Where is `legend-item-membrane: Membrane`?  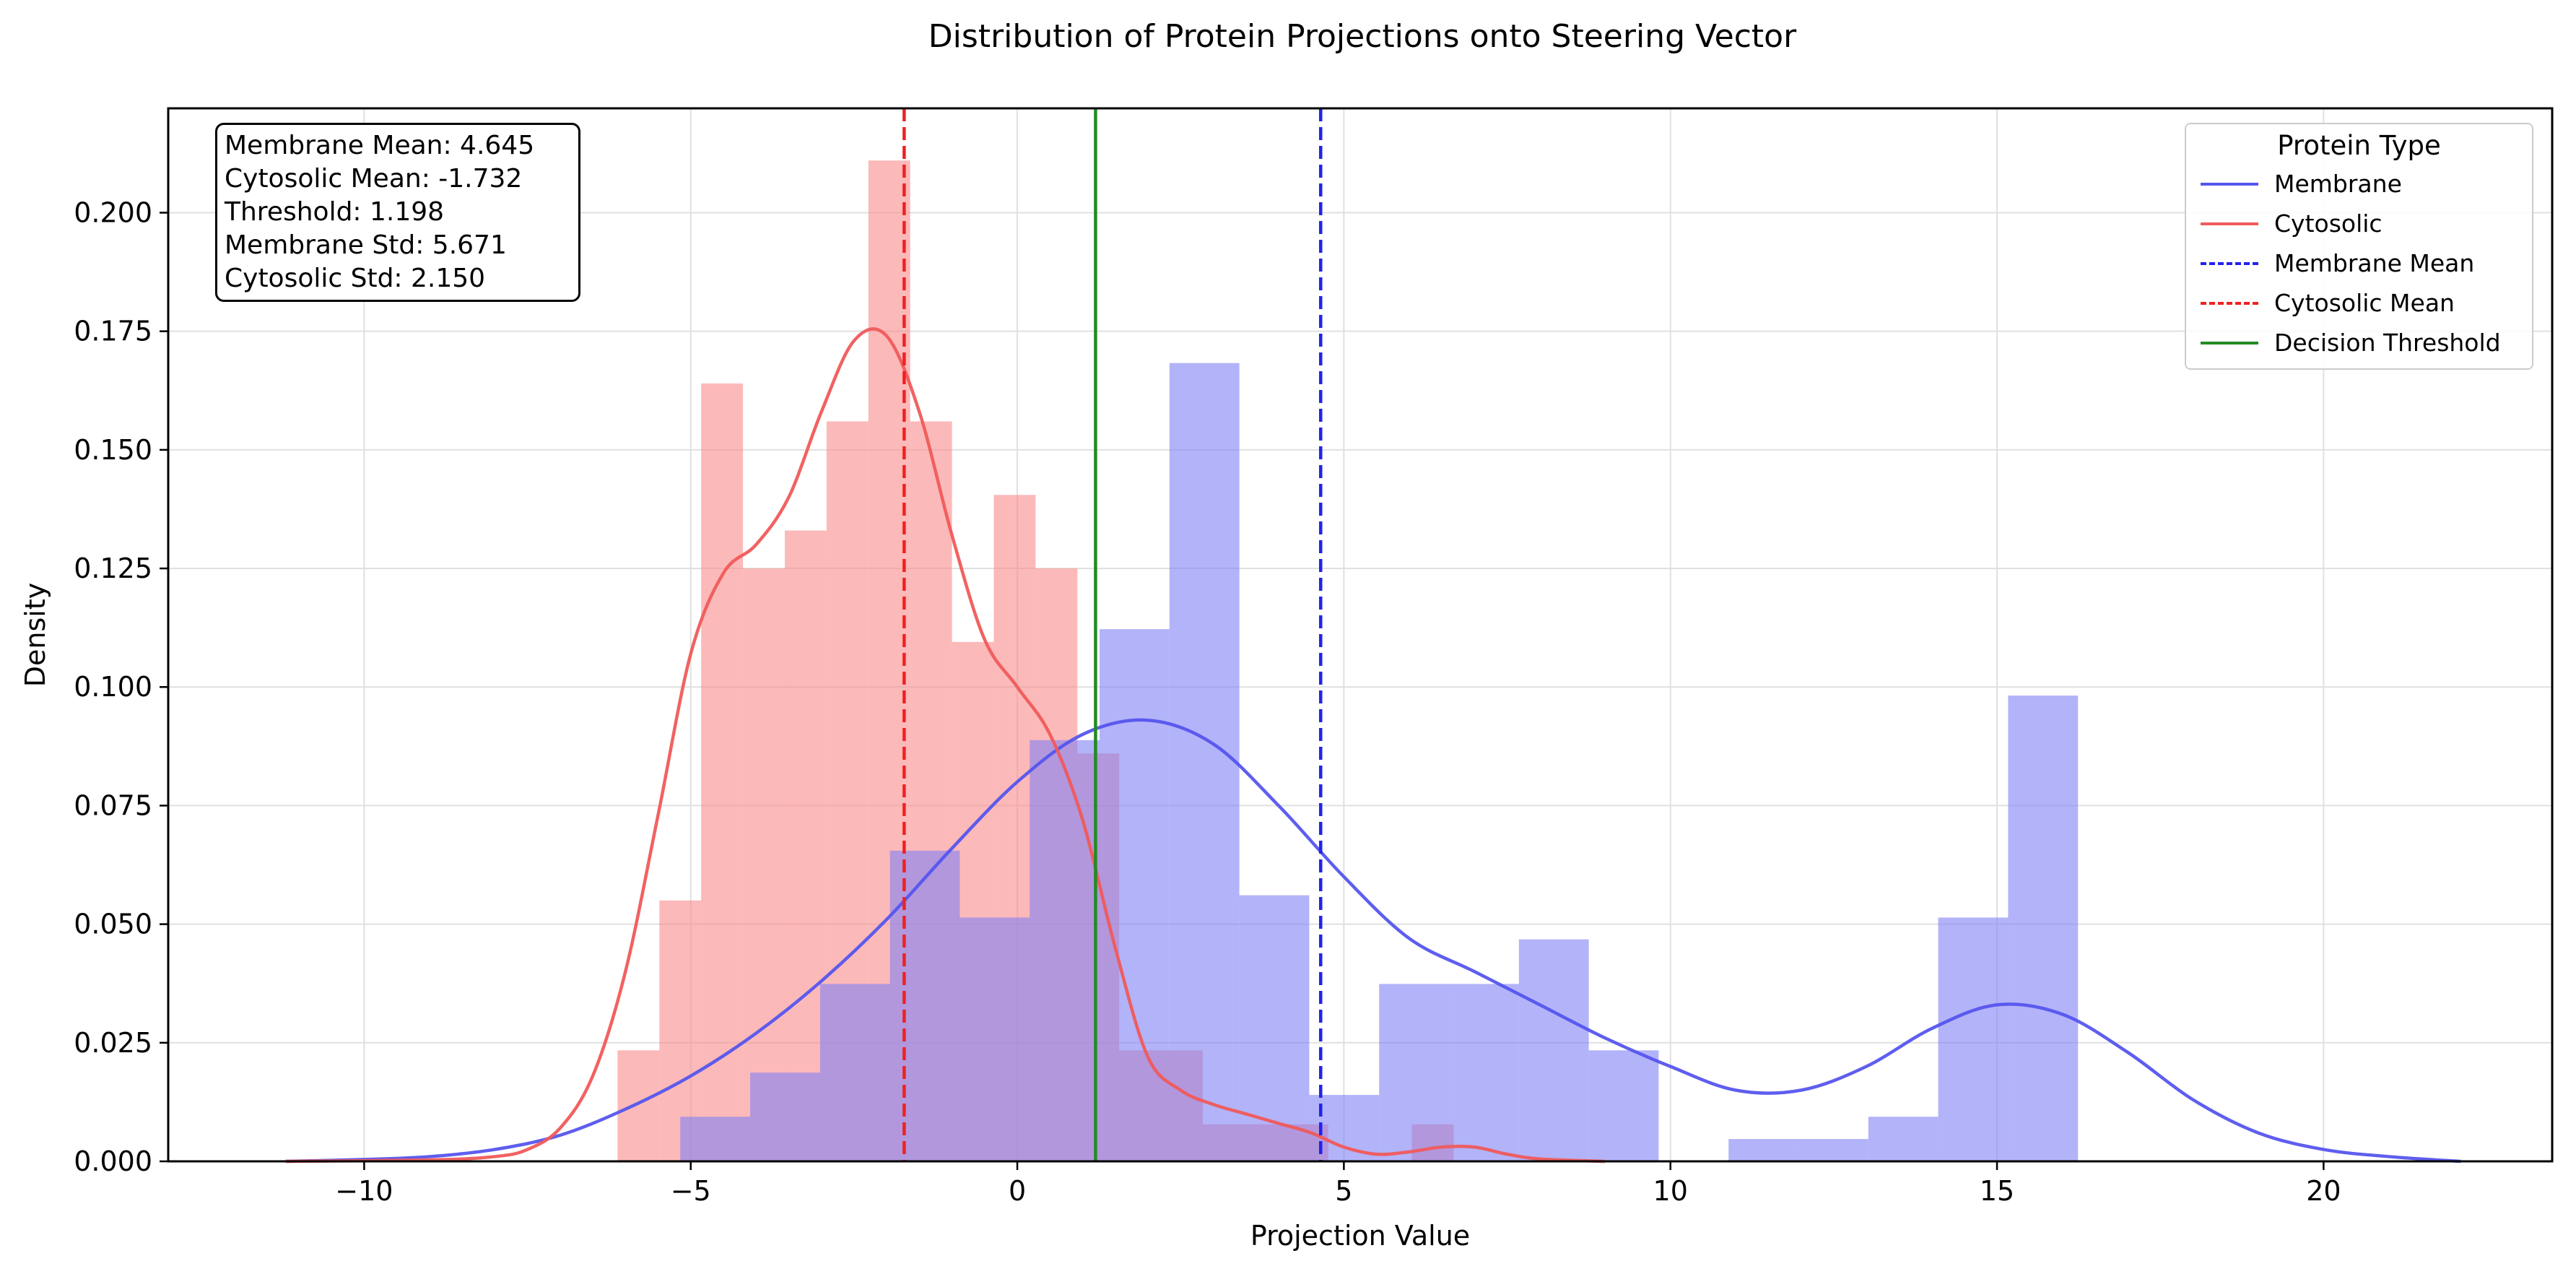 legend-item-membrane: Membrane is located at coordinates (2367, 184).